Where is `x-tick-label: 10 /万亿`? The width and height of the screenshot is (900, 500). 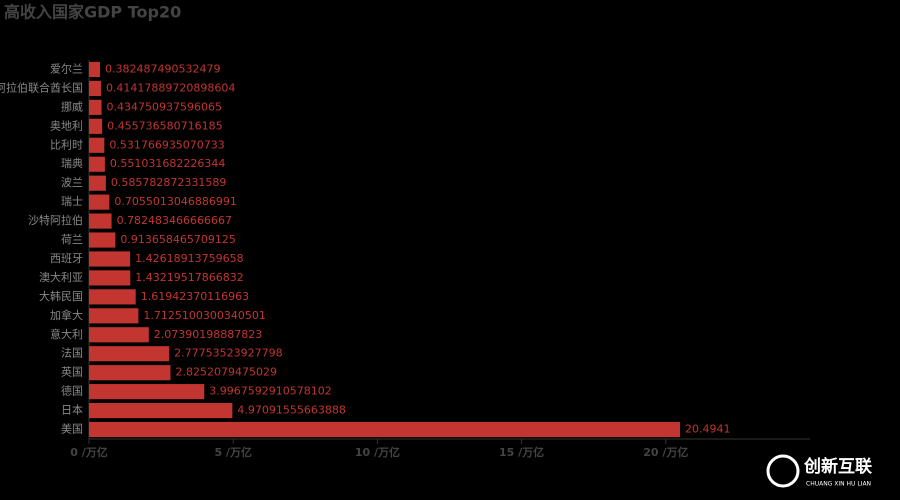 x-tick-label: 10 /万亿 is located at coordinates (377, 452).